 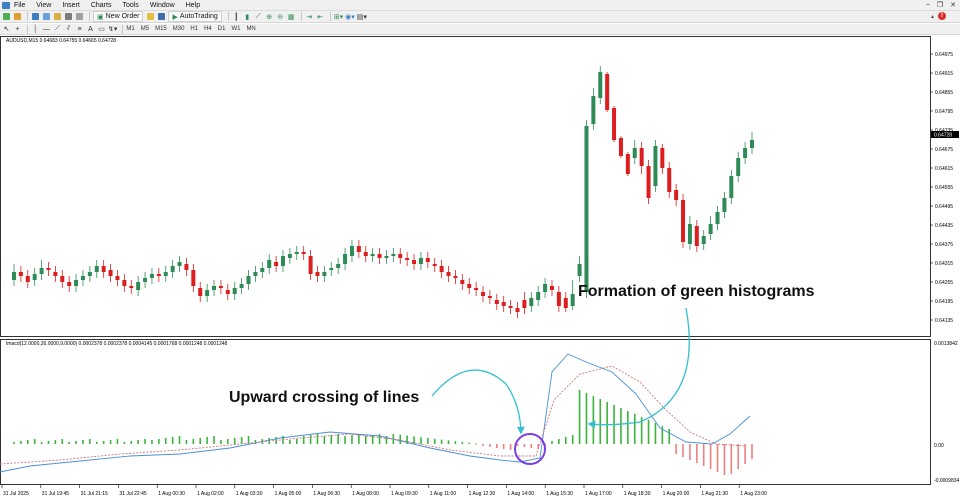 I want to click on templates-button: ▤▾, so click(x=362, y=16).